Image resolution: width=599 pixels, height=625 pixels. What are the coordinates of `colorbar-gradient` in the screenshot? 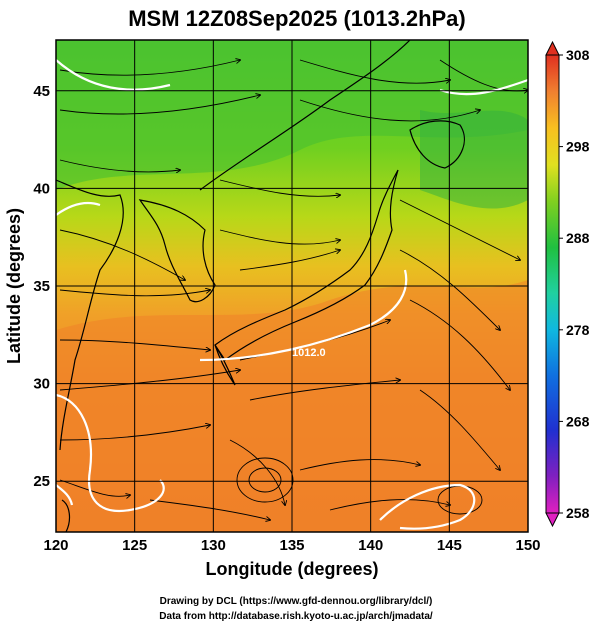 It's located at (552, 284).